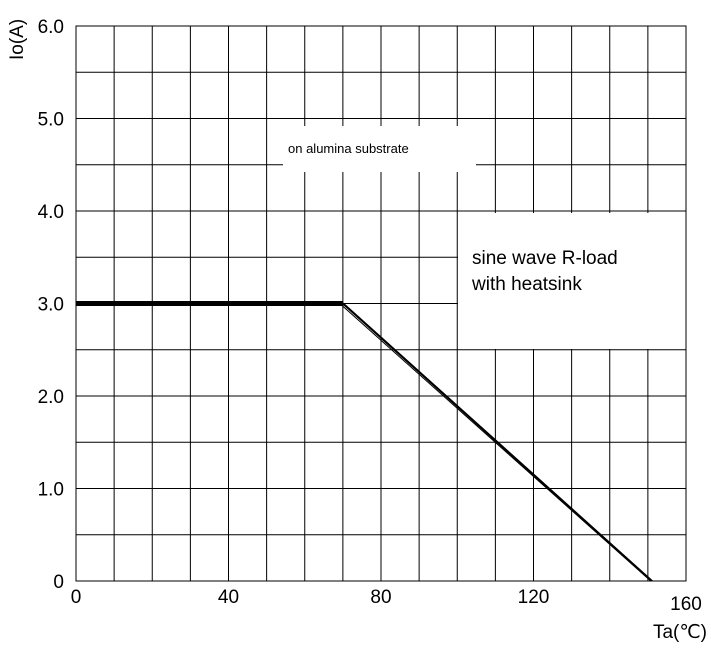 The image size is (711, 648). Describe the element at coordinates (686, 604) in the screenshot. I see `x-tick-label: 160` at that location.